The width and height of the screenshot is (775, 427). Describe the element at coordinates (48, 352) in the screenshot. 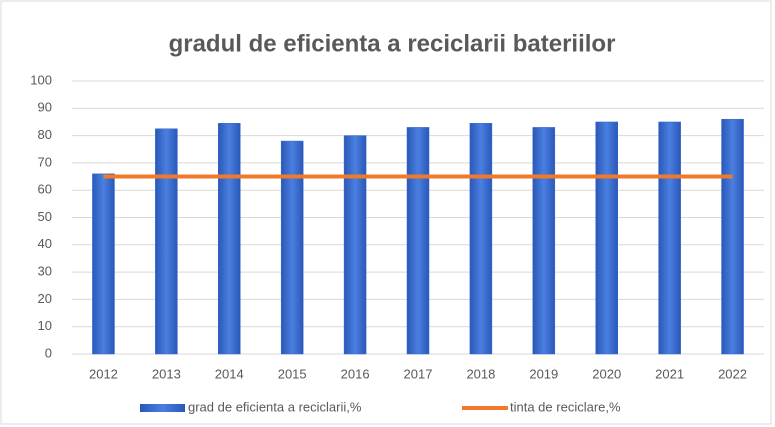

I see `y-tick-label: 0` at that location.